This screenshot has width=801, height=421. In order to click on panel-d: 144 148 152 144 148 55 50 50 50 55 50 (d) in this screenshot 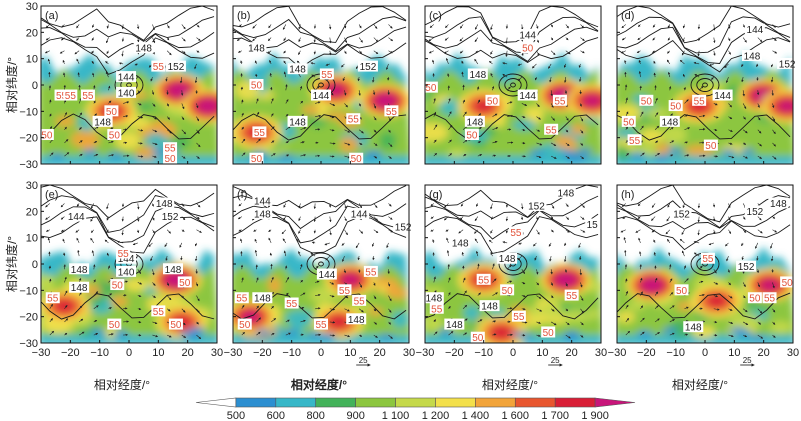, I will do `click(707, 85)`.